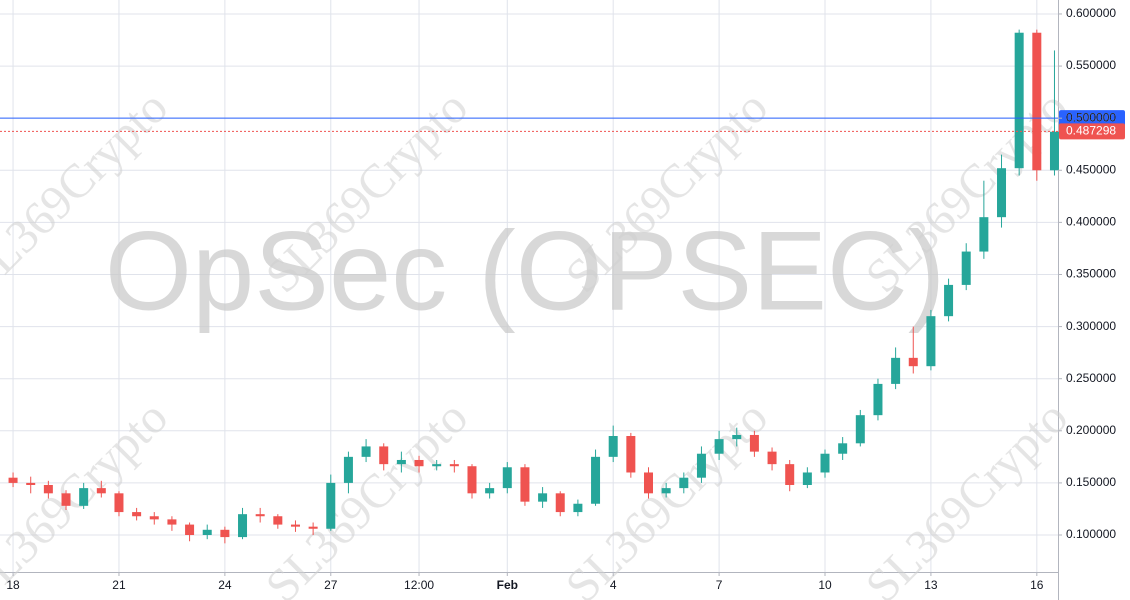 This screenshot has width=1130, height=600. I want to click on y-tick-label: 0.500000, so click(1091, 117).